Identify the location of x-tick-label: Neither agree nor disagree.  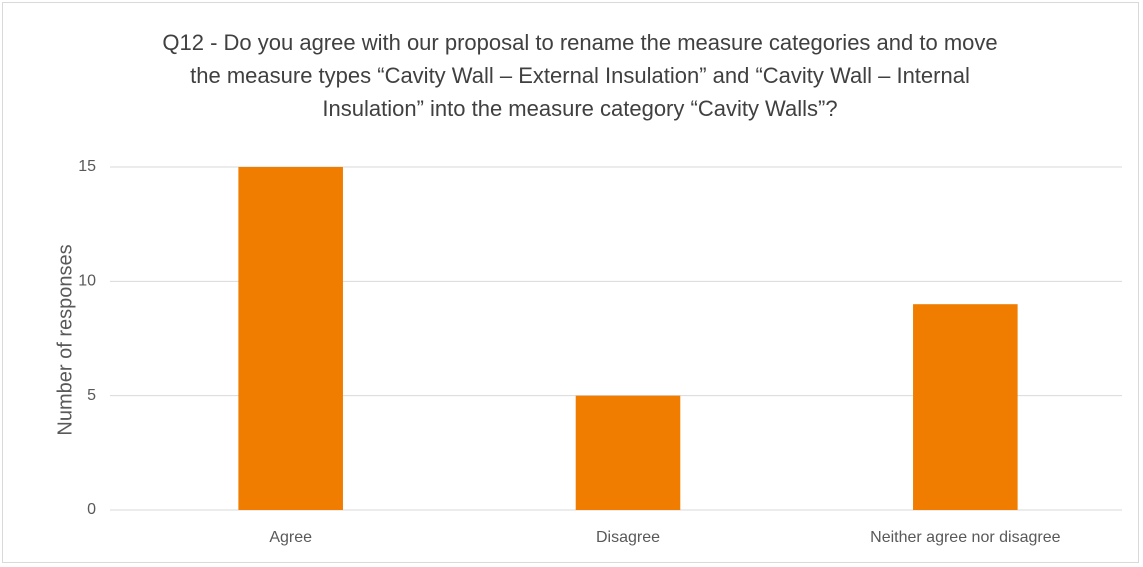
(965, 537).